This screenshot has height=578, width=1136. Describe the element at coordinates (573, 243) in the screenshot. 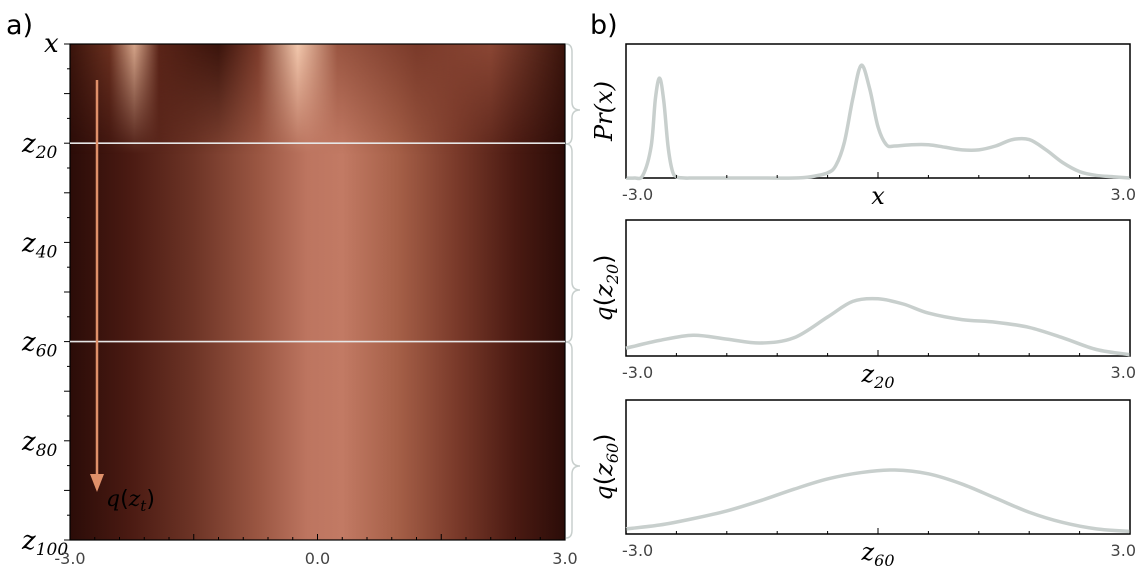

I see `bracket-z20` at that location.